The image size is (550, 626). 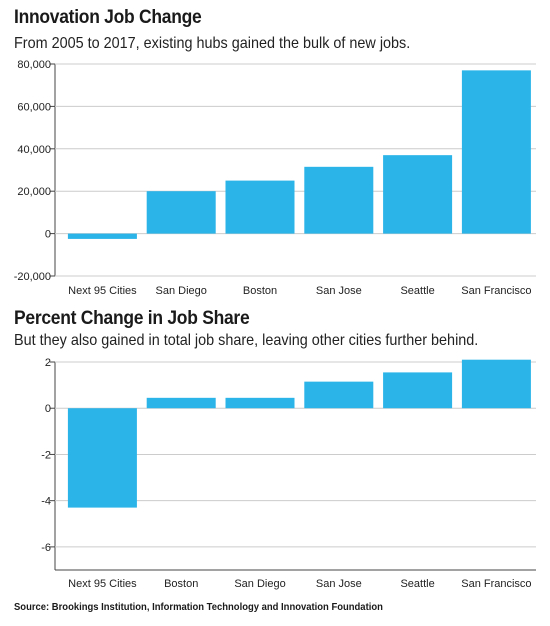 What do you see at coordinates (32, 277) in the screenshot?
I see `y-tick-label: -20,000` at bounding box center [32, 277].